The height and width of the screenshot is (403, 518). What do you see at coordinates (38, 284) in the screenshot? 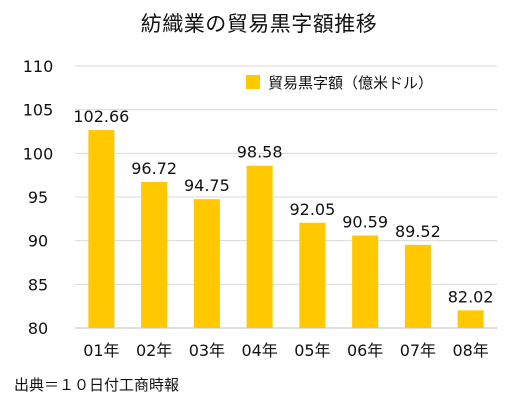
I see `y-tick-label: 85` at bounding box center [38, 284].